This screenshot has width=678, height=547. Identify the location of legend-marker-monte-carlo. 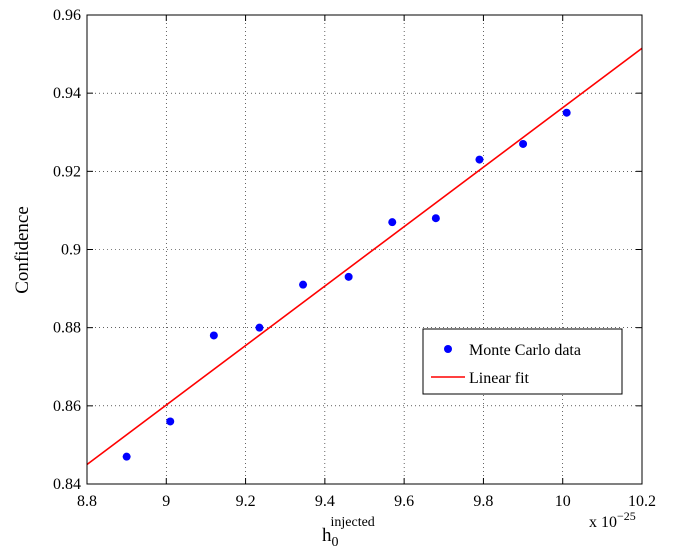
(448, 349).